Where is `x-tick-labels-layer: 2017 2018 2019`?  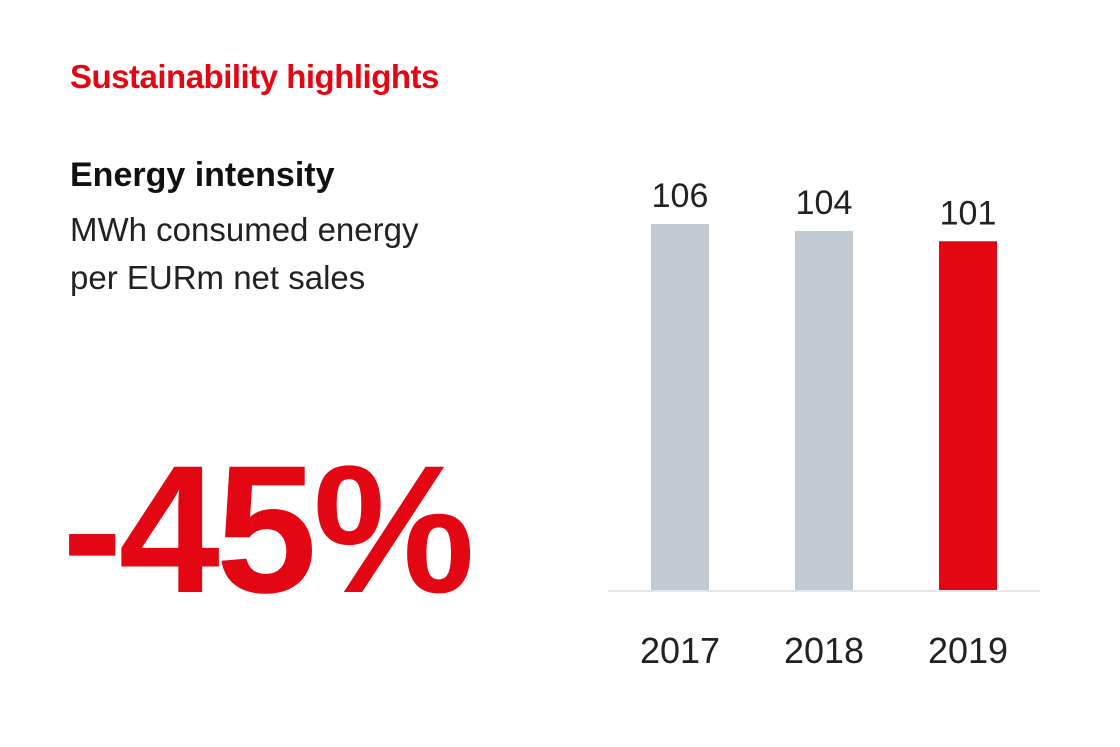
x-tick-labels-layer: 2017 2018 2019 is located at coordinates (824, 650).